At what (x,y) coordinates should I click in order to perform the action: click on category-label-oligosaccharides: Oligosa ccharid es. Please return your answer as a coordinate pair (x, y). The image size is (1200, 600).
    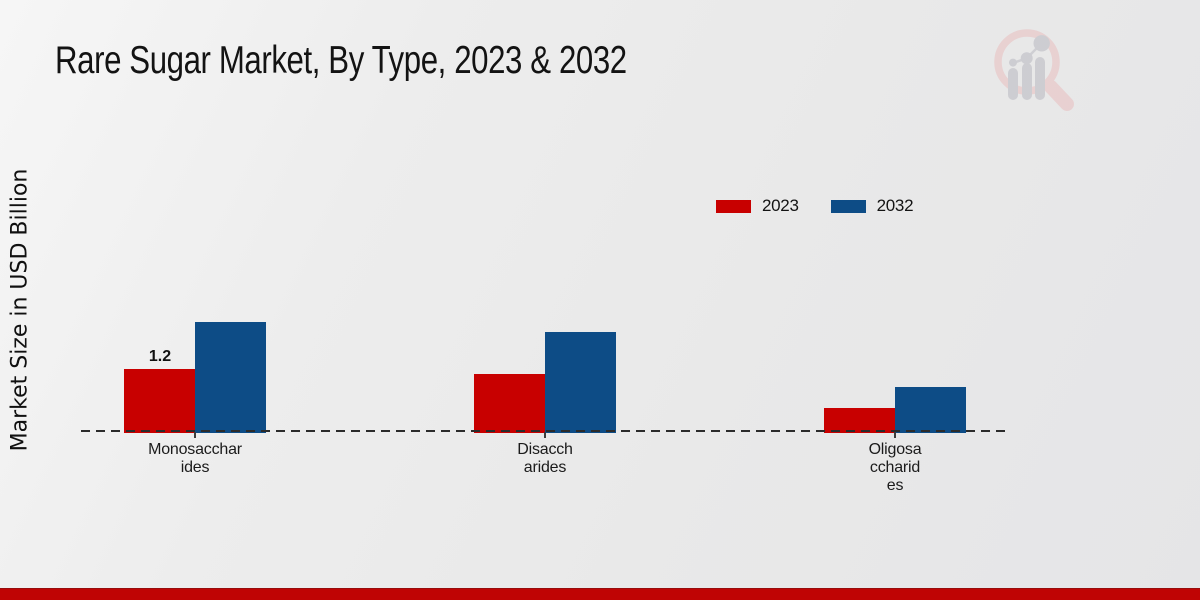
    Looking at the image, I should click on (895, 467).